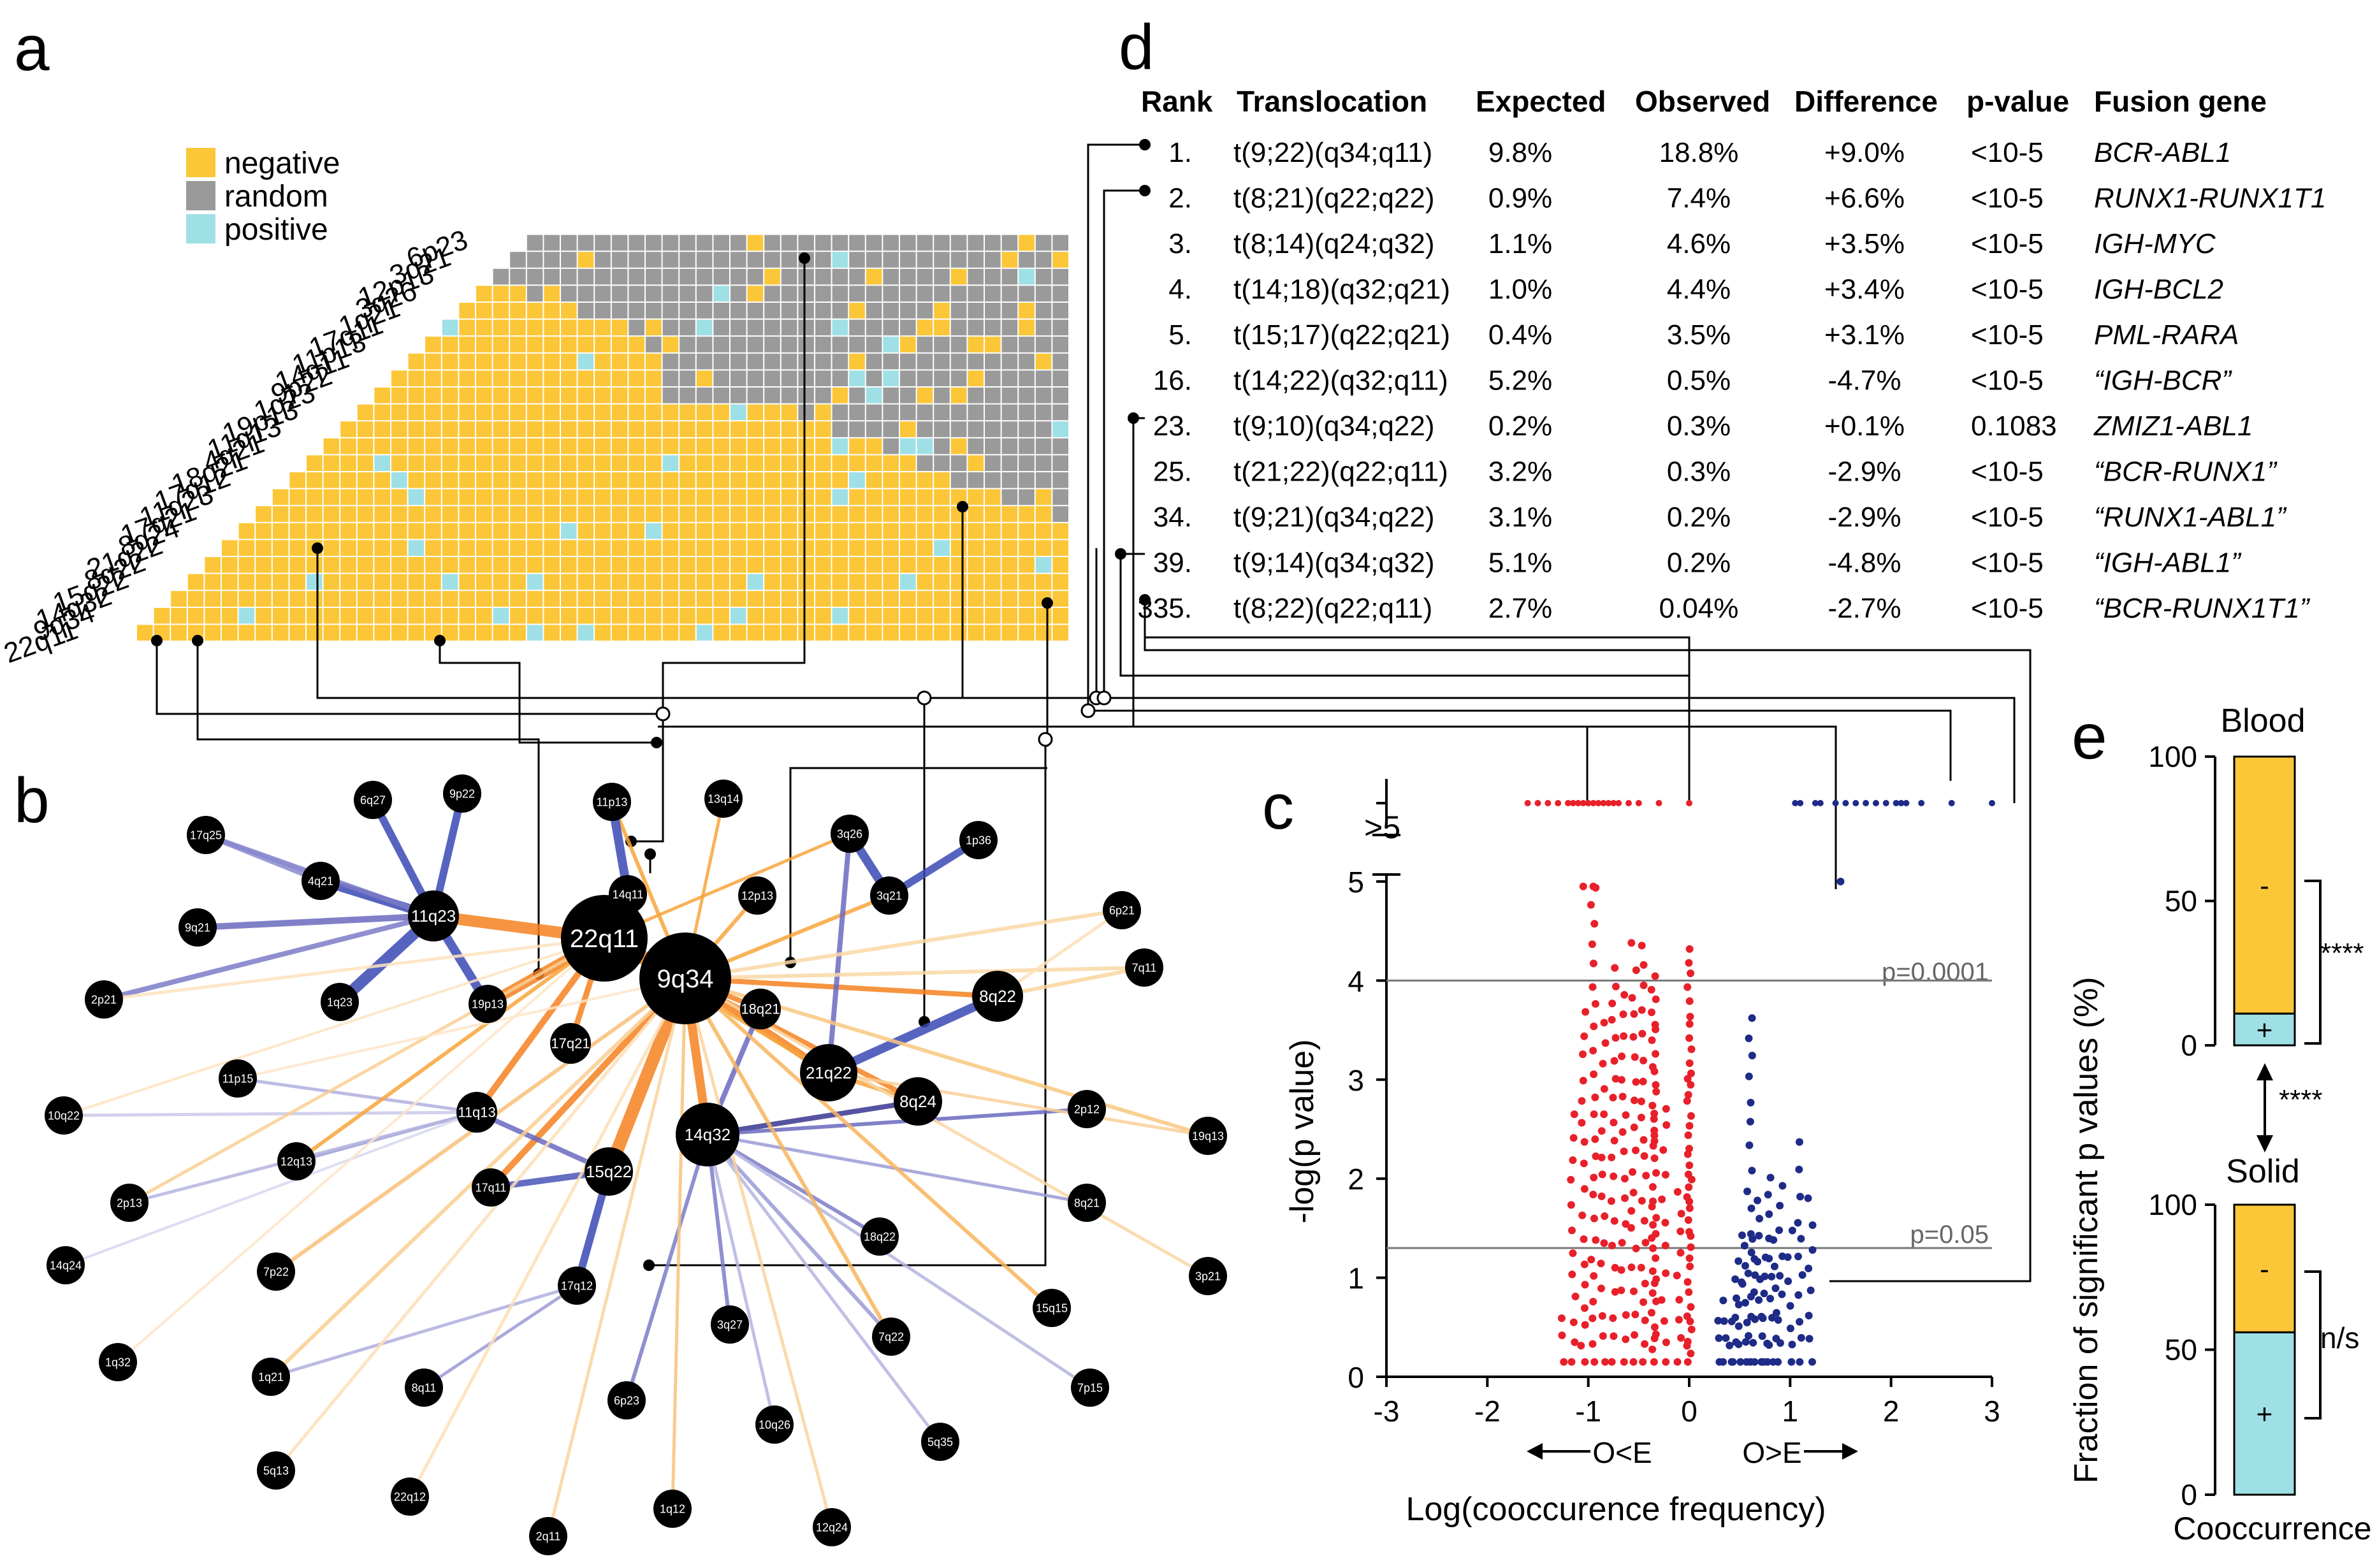 The height and width of the screenshot is (1568, 2377). Describe the element at coordinates (612, 802) in the screenshot. I see `network-node-label: 11p13` at that location.